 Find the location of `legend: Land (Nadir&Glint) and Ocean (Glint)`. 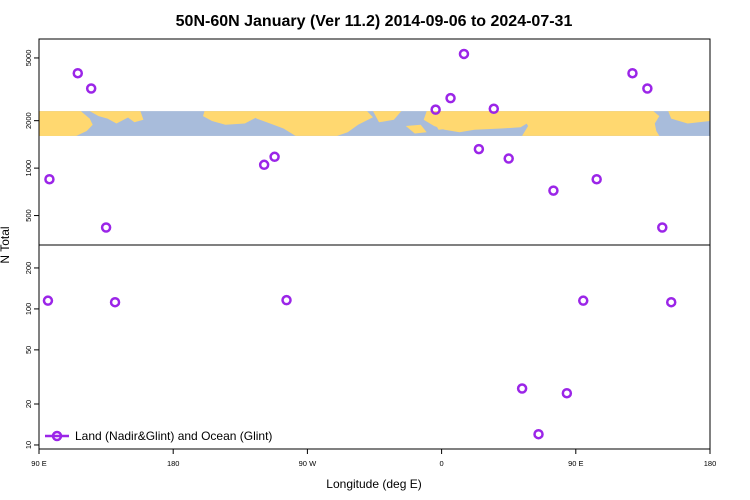

legend: Land (Nadir&Glint) and Ocean (Glint) is located at coordinates (158, 436).